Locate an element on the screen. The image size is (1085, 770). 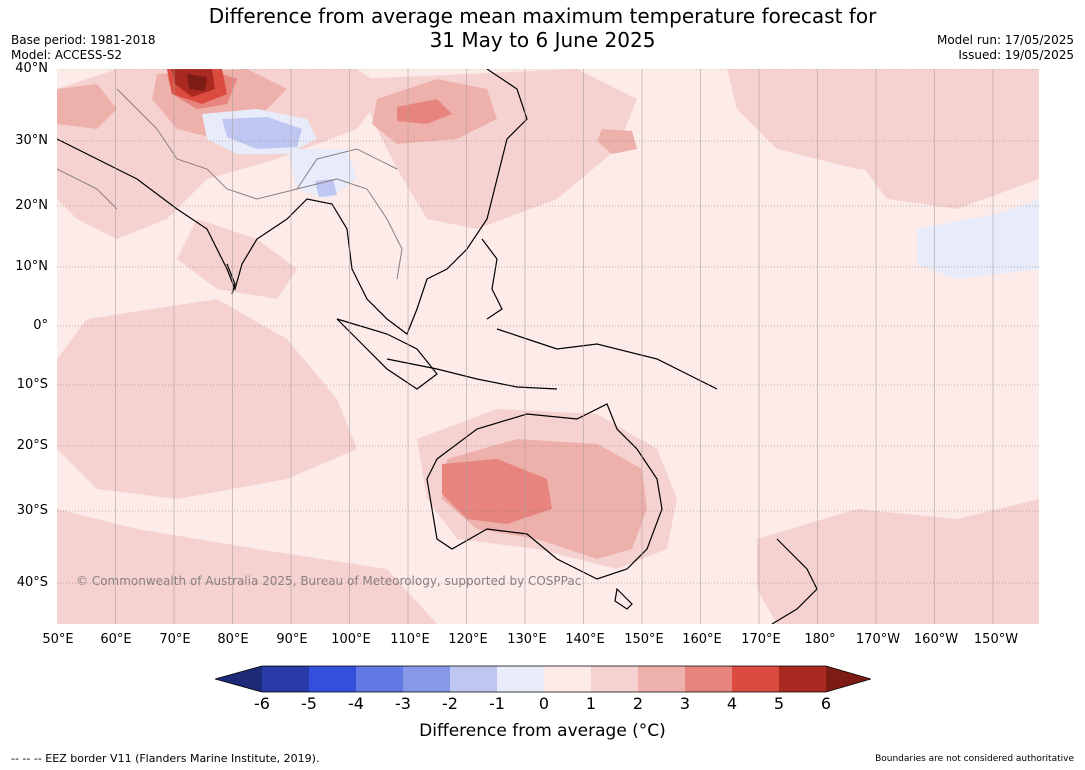
anomaly-hotspot is located at coordinates (197, 86).